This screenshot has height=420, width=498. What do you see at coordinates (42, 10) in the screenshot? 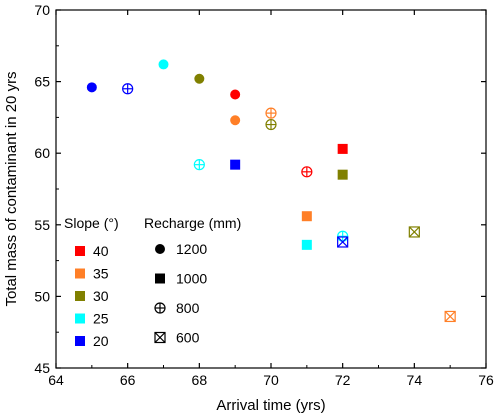
I see `y-tick-label: 70` at bounding box center [42, 10].